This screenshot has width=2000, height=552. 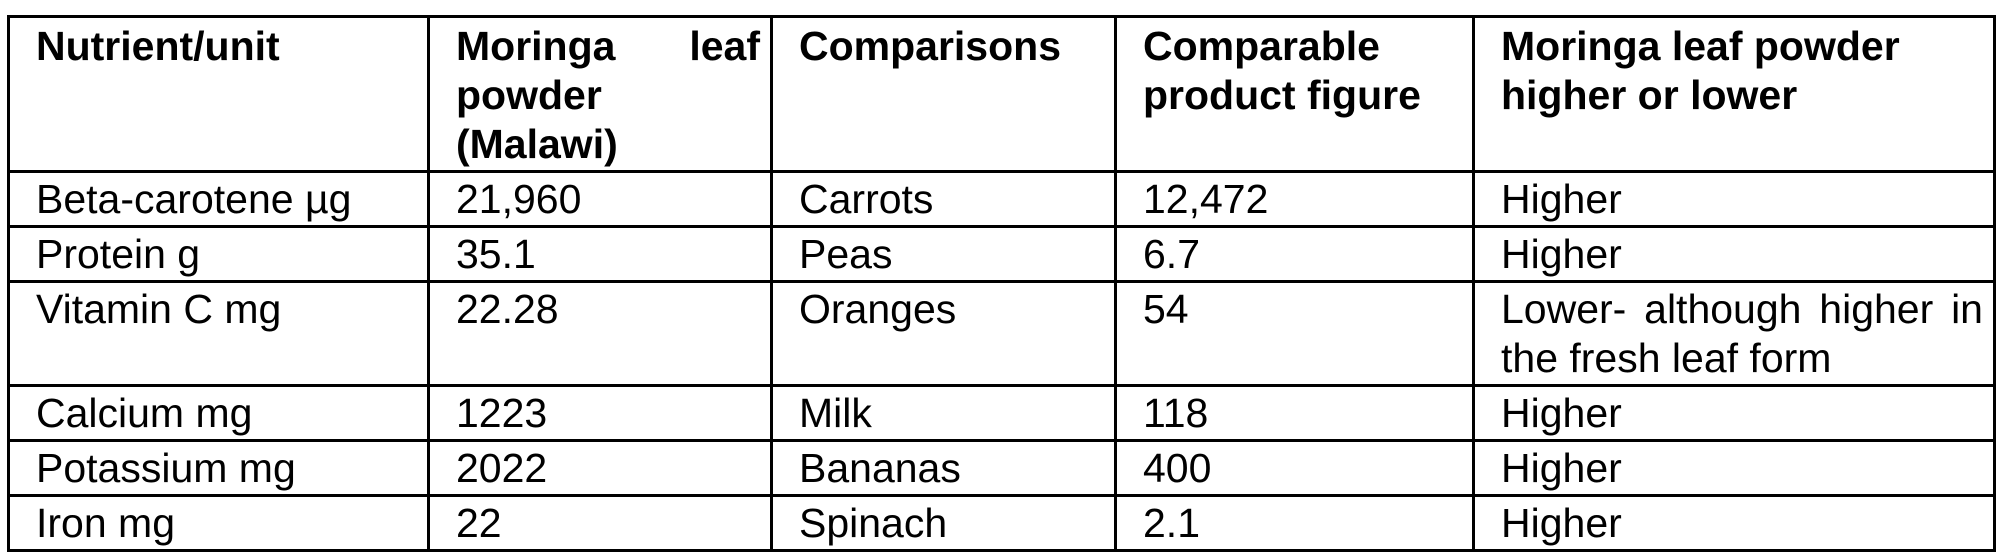 I want to click on table-row: Calcium mg 1223 Milk 118 Higher, so click(x=1001, y=413).